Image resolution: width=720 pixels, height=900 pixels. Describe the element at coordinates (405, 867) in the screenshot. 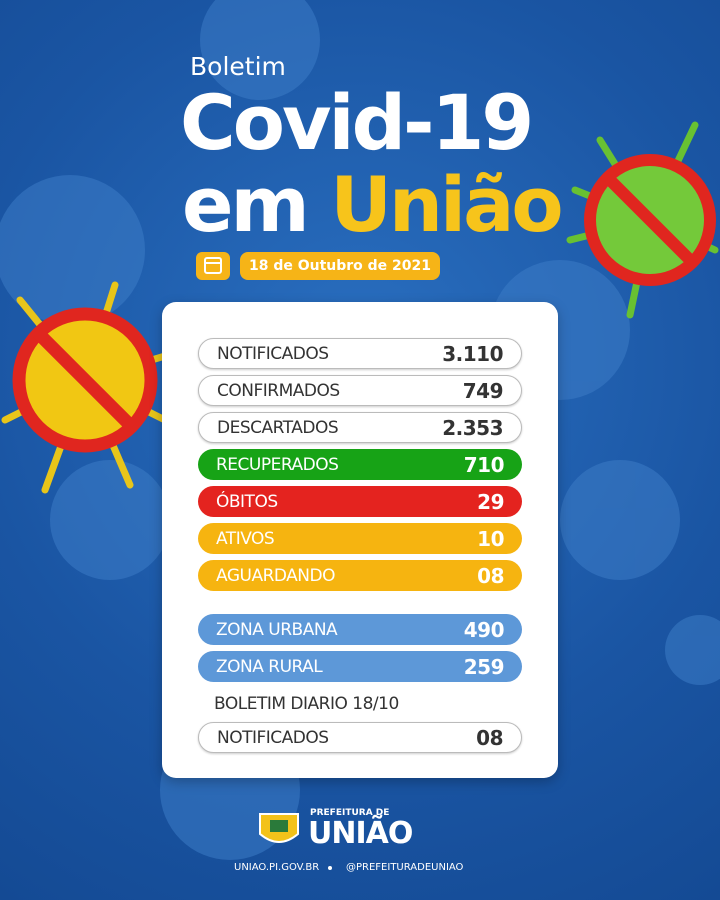

I see `social: @PREFEITURADEUNIAO` at that location.